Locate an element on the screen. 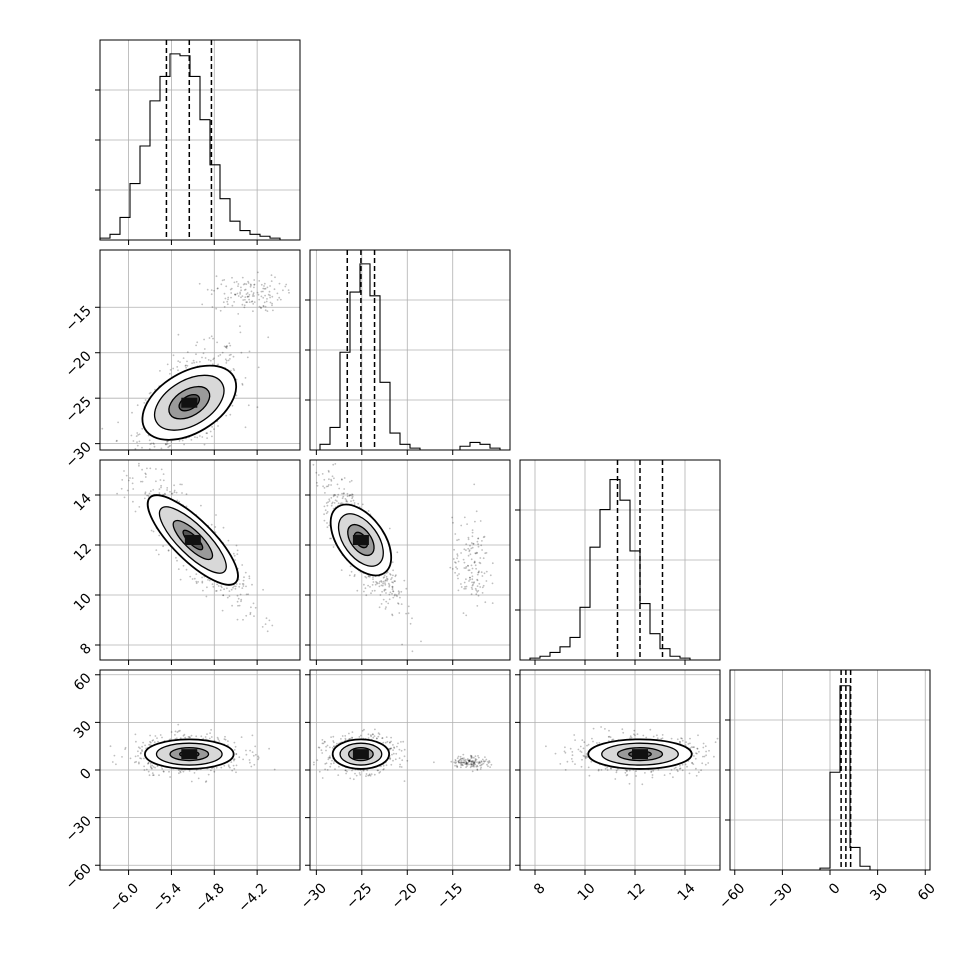  x-tick-label: 0 is located at coordinates (835, 889).